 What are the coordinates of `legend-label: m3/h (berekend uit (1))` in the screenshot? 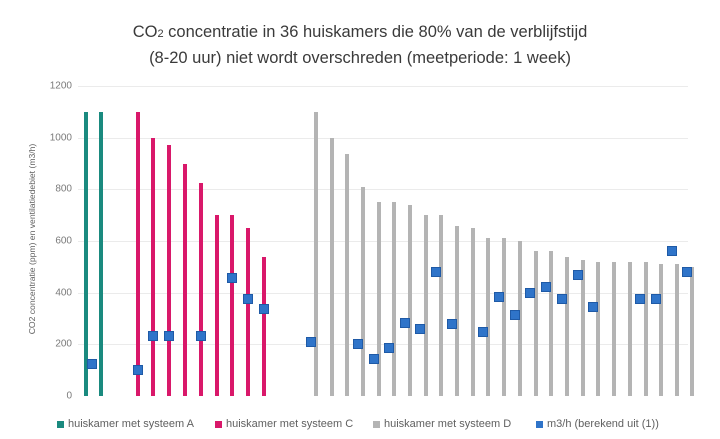 It's located at (603, 424).